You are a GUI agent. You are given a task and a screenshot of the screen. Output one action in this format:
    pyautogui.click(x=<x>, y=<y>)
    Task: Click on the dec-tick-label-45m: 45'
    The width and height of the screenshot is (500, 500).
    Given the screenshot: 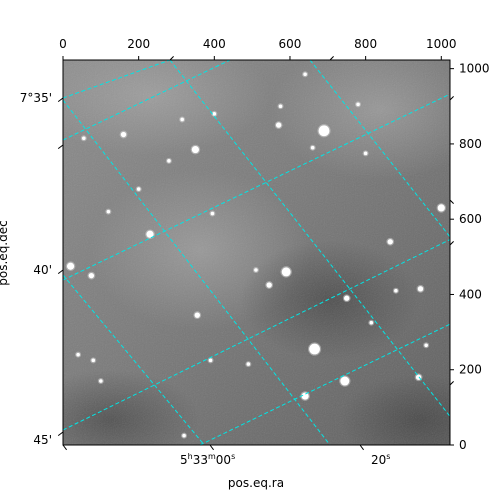 What is the action you would take?
    pyautogui.click(x=42, y=440)
    